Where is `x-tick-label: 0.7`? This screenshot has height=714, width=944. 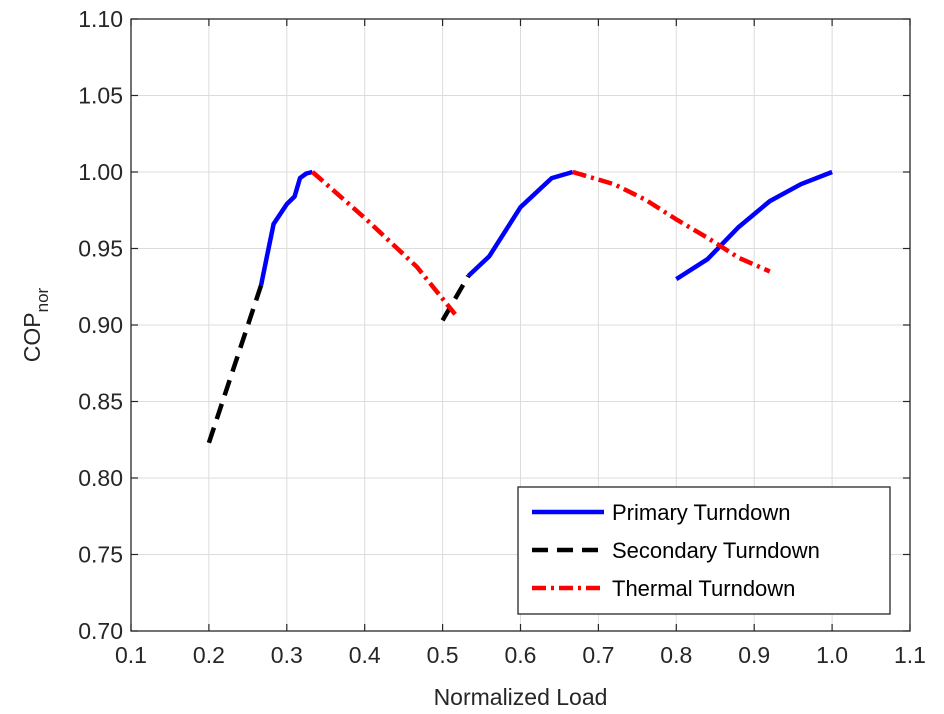
x-tick-label: 0.7 is located at coordinates (598, 655).